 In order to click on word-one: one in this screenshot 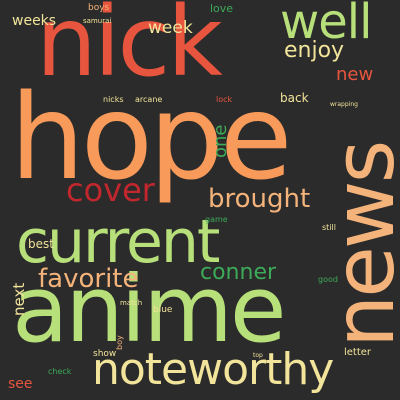, I will do `click(220, 141)`.